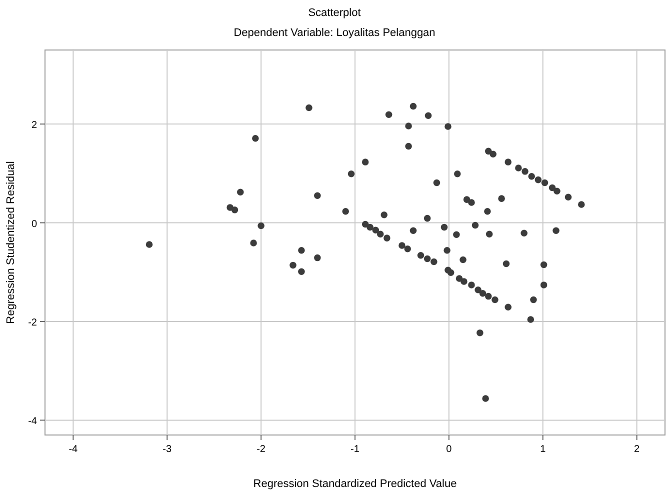 The width and height of the screenshot is (669, 495). What do you see at coordinates (73, 449) in the screenshot?
I see `x-tick-label: -4` at bounding box center [73, 449].